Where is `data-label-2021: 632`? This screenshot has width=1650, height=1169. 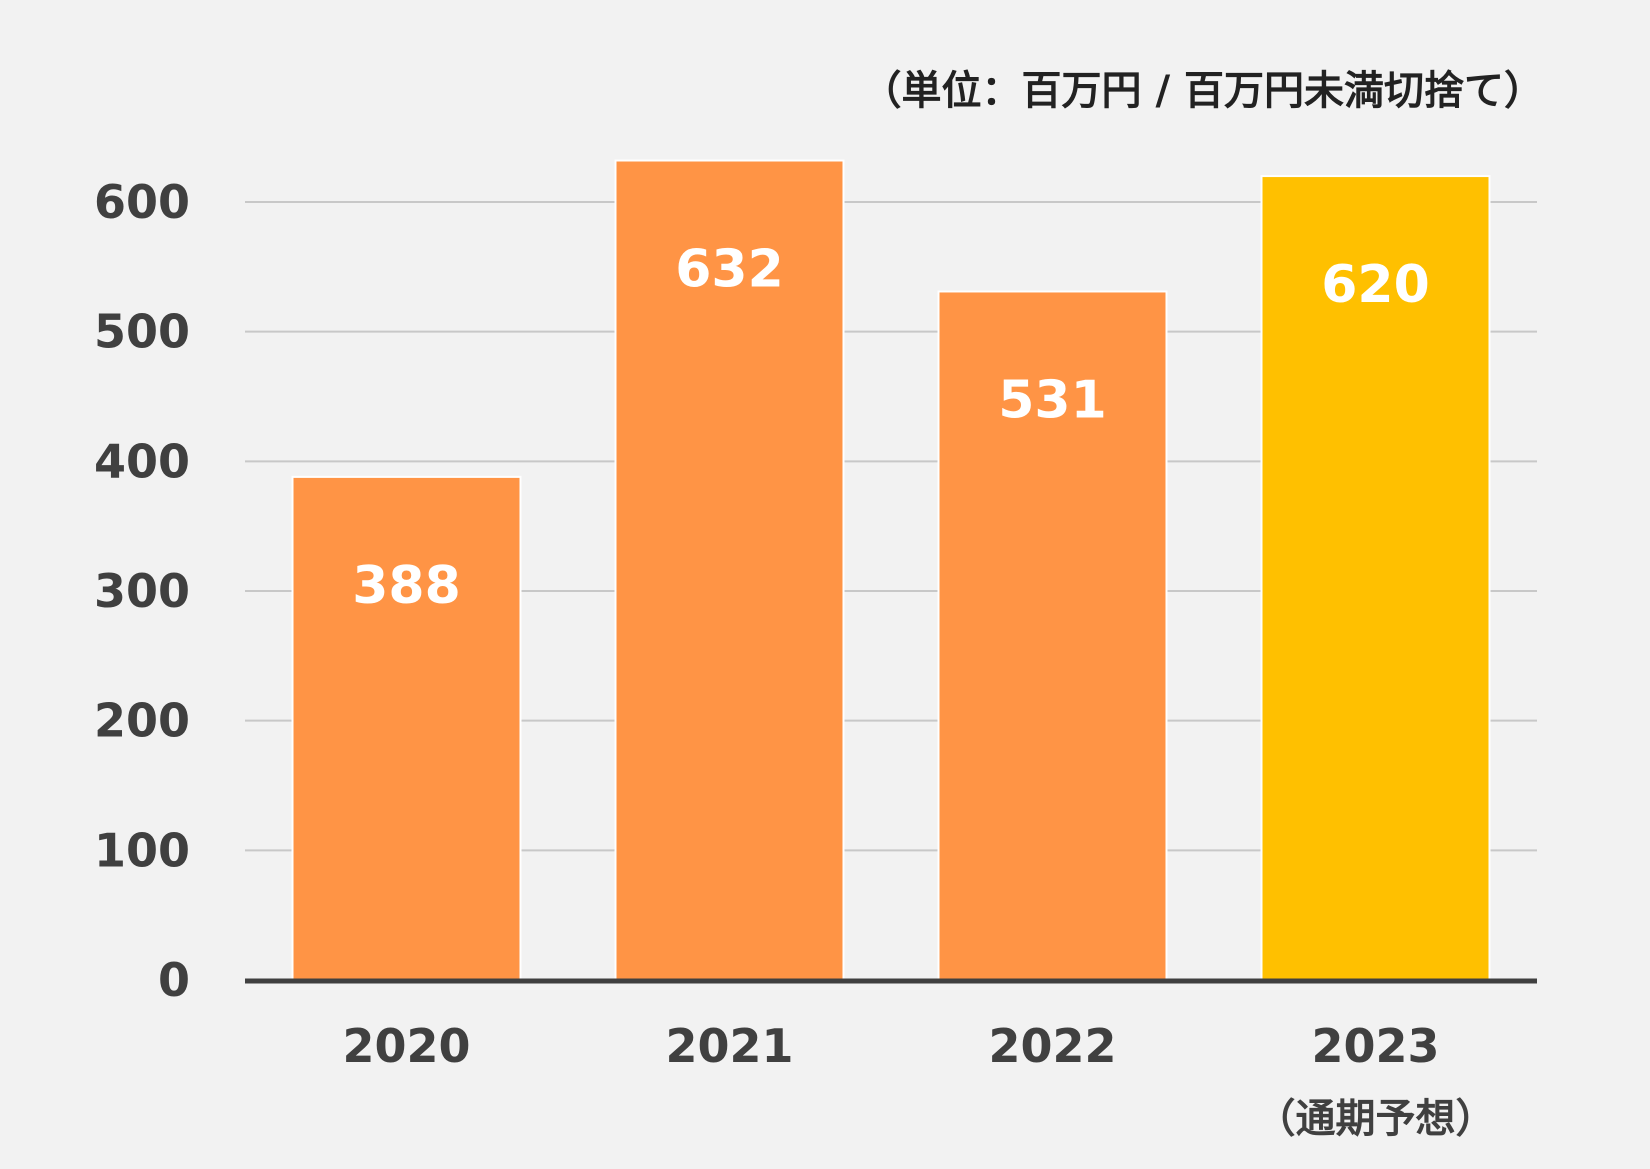 data-label-2021: 632 is located at coordinates (729, 270).